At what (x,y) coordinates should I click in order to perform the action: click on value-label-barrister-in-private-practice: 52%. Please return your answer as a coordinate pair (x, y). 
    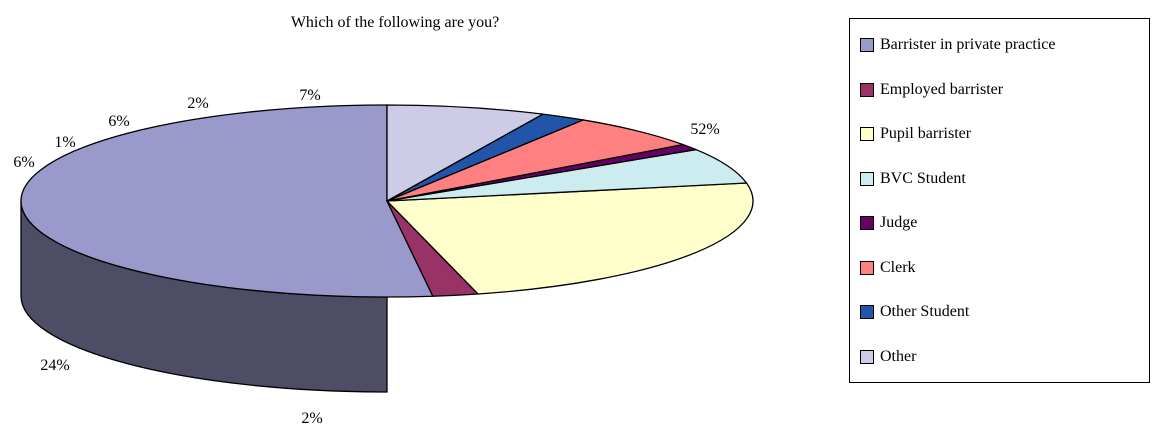
    Looking at the image, I should click on (704, 129).